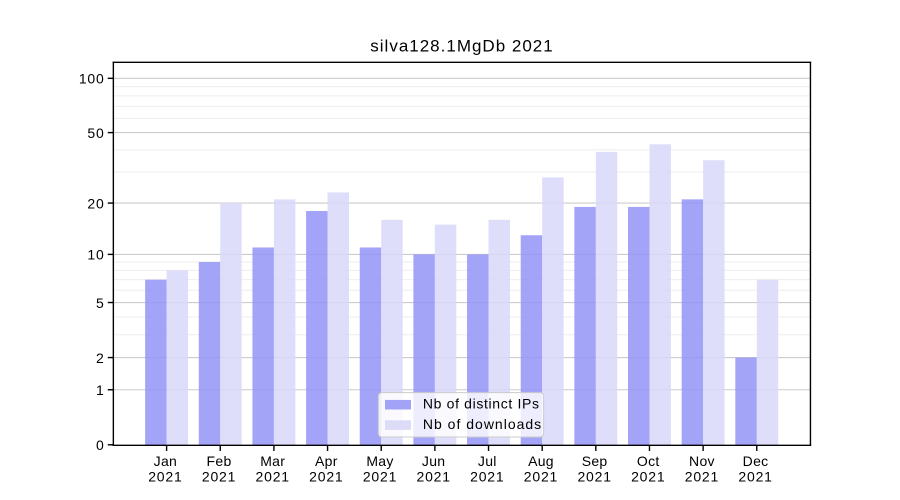 The width and height of the screenshot is (900, 500). Describe the element at coordinates (481, 404) in the screenshot. I see `svg-text: Nb of distinct IPs` at that location.